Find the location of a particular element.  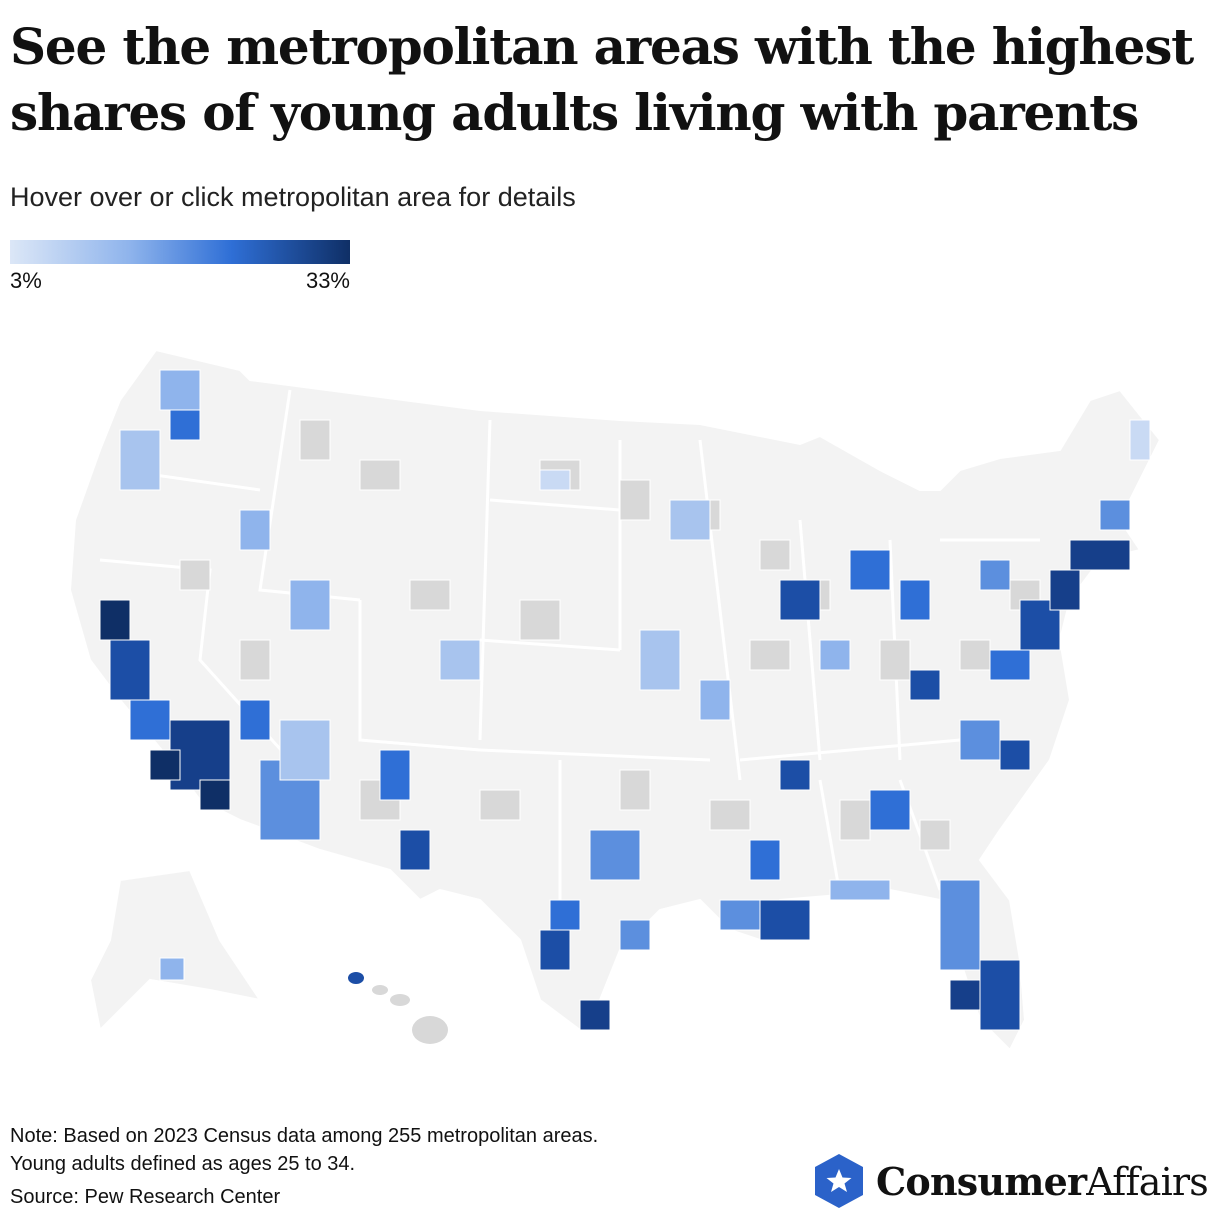

alaska-landmass is located at coordinates (175, 950).